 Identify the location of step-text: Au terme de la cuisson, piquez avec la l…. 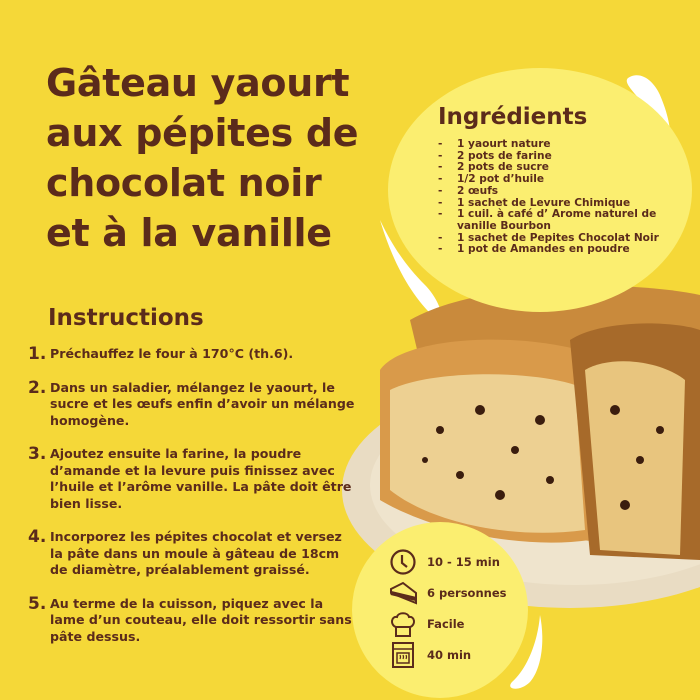
(201, 619).